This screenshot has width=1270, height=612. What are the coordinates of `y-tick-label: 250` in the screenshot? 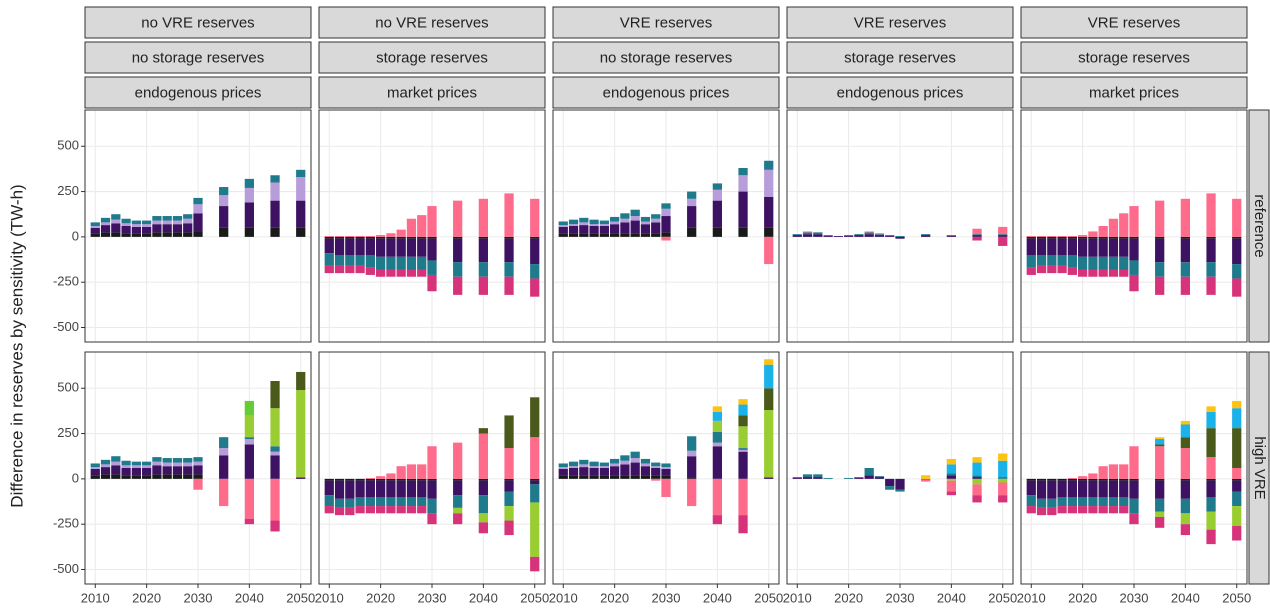 It's located at (68, 190).